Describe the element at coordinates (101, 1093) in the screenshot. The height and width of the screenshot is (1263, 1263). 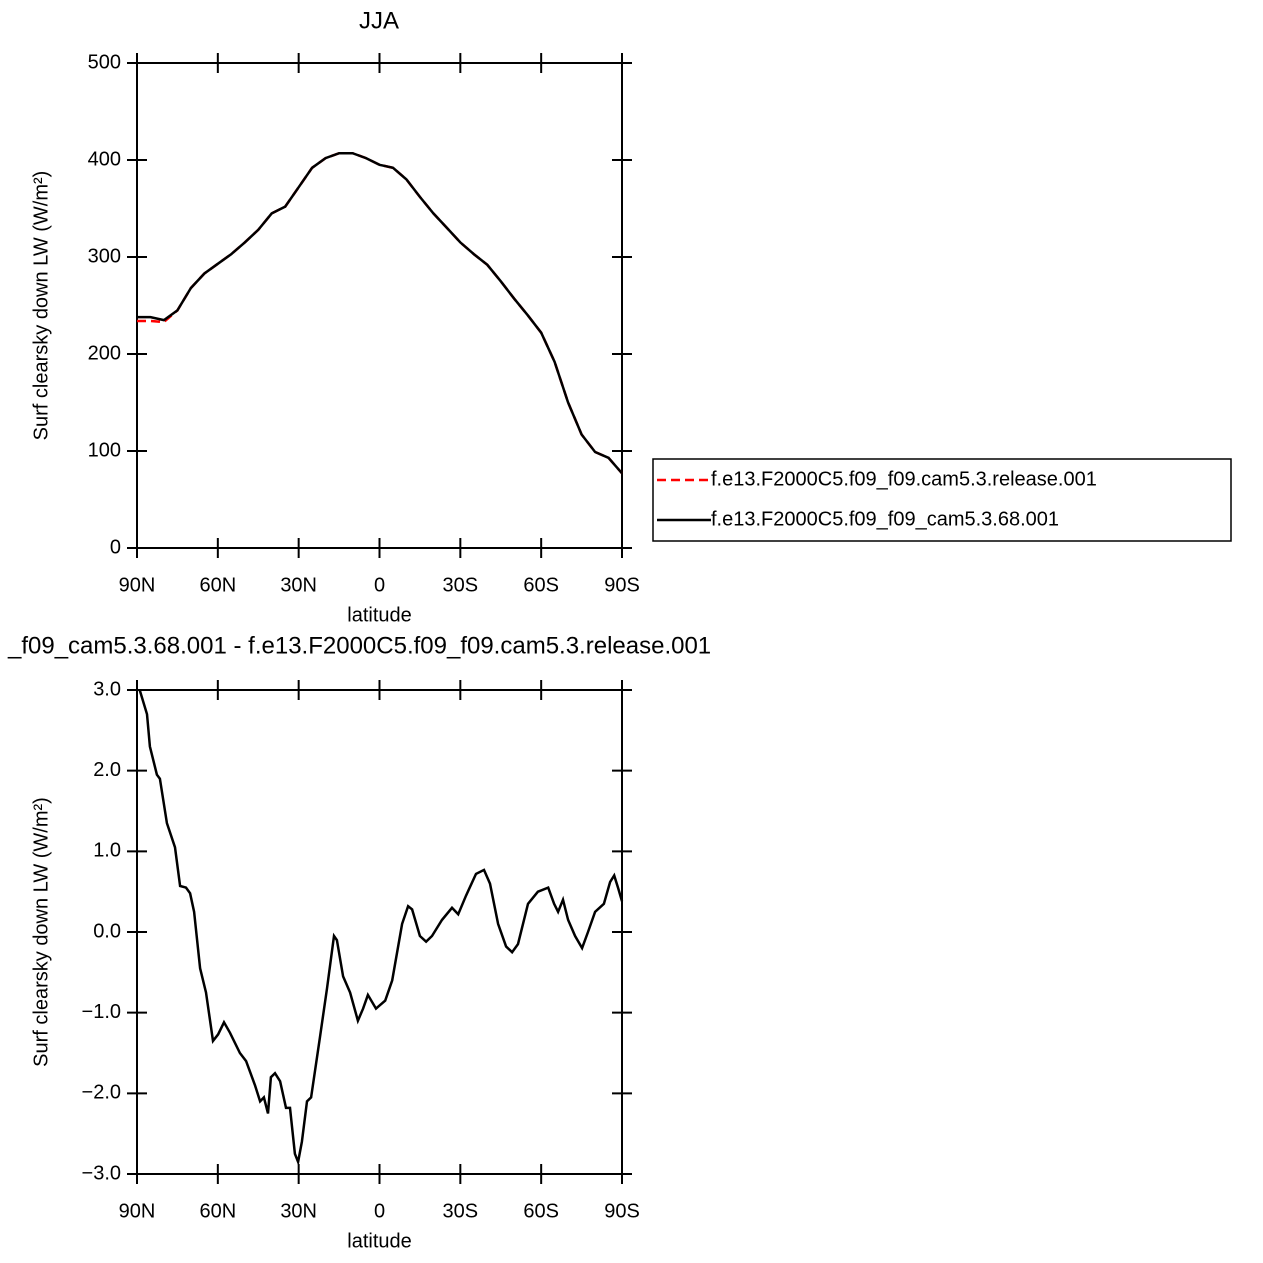
I see `y-tick-label: −2.0` at that location.